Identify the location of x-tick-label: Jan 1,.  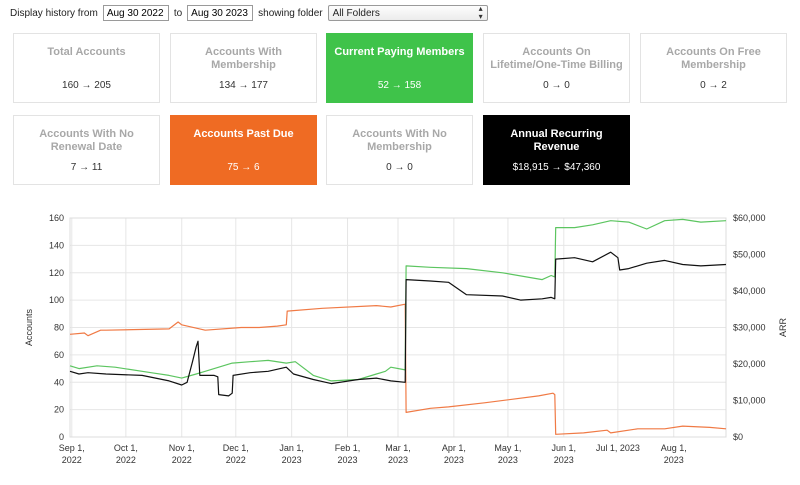
(291, 448).